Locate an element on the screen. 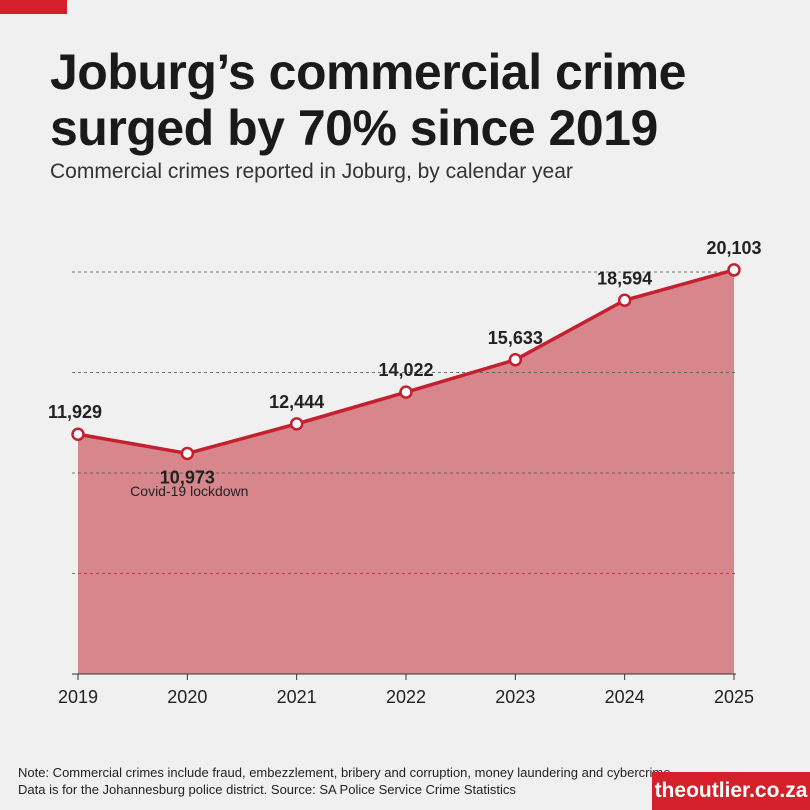 This screenshot has width=810, height=810. data-label: 14,022 is located at coordinates (405, 370).